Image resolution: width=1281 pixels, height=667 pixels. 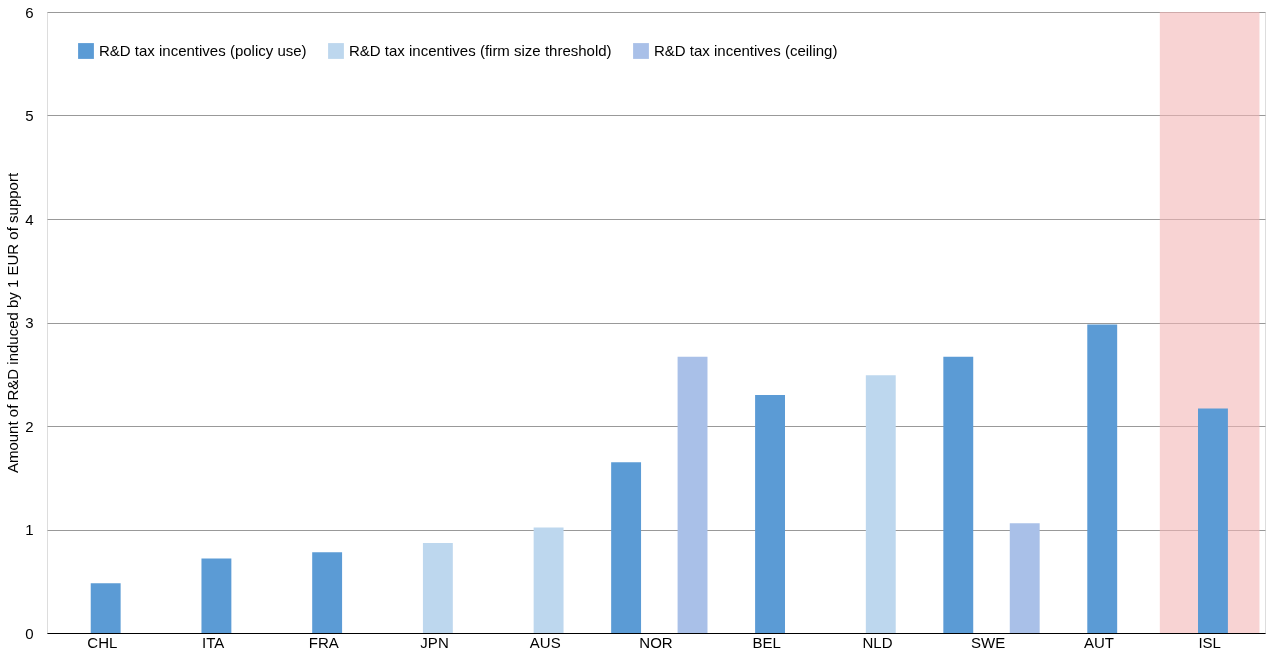 What do you see at coordinates (766, 642) in the screenshot?
I see `x-tick-label: BEL` at bounding box center [766, 642].